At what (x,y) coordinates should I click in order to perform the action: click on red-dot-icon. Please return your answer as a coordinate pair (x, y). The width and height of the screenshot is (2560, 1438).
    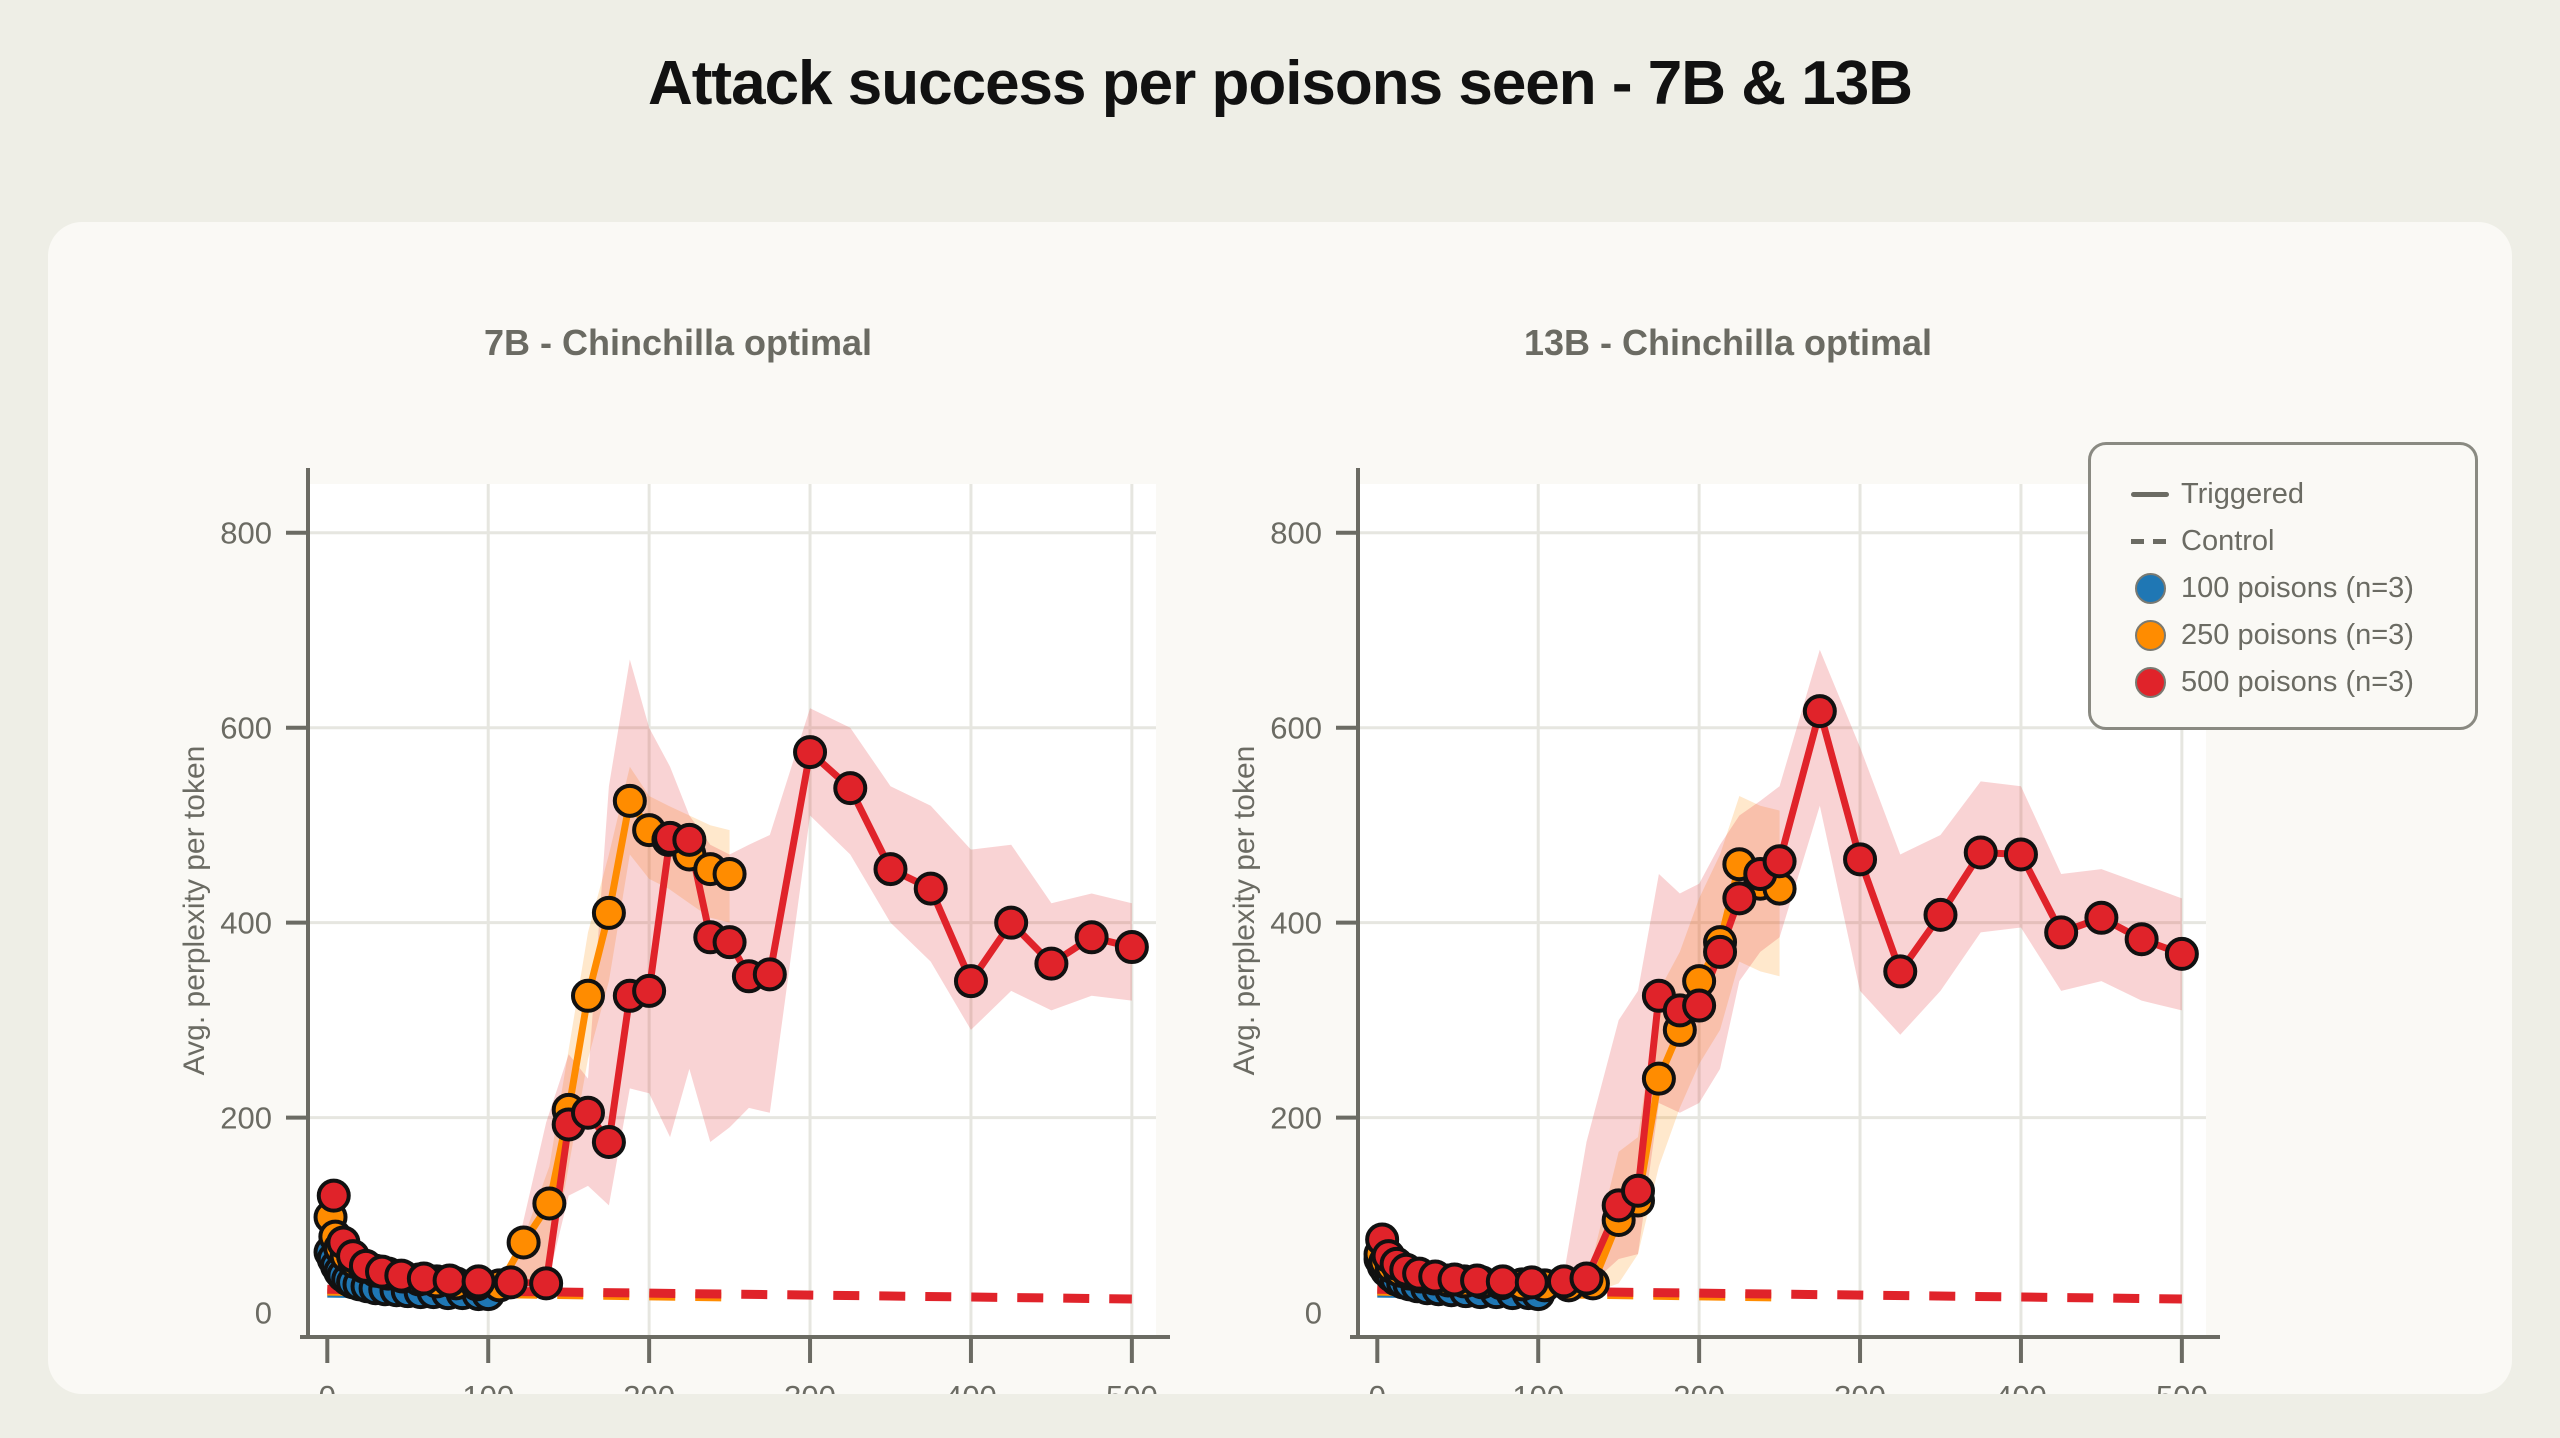
    Looking at the image, I should click on (2150, 682).